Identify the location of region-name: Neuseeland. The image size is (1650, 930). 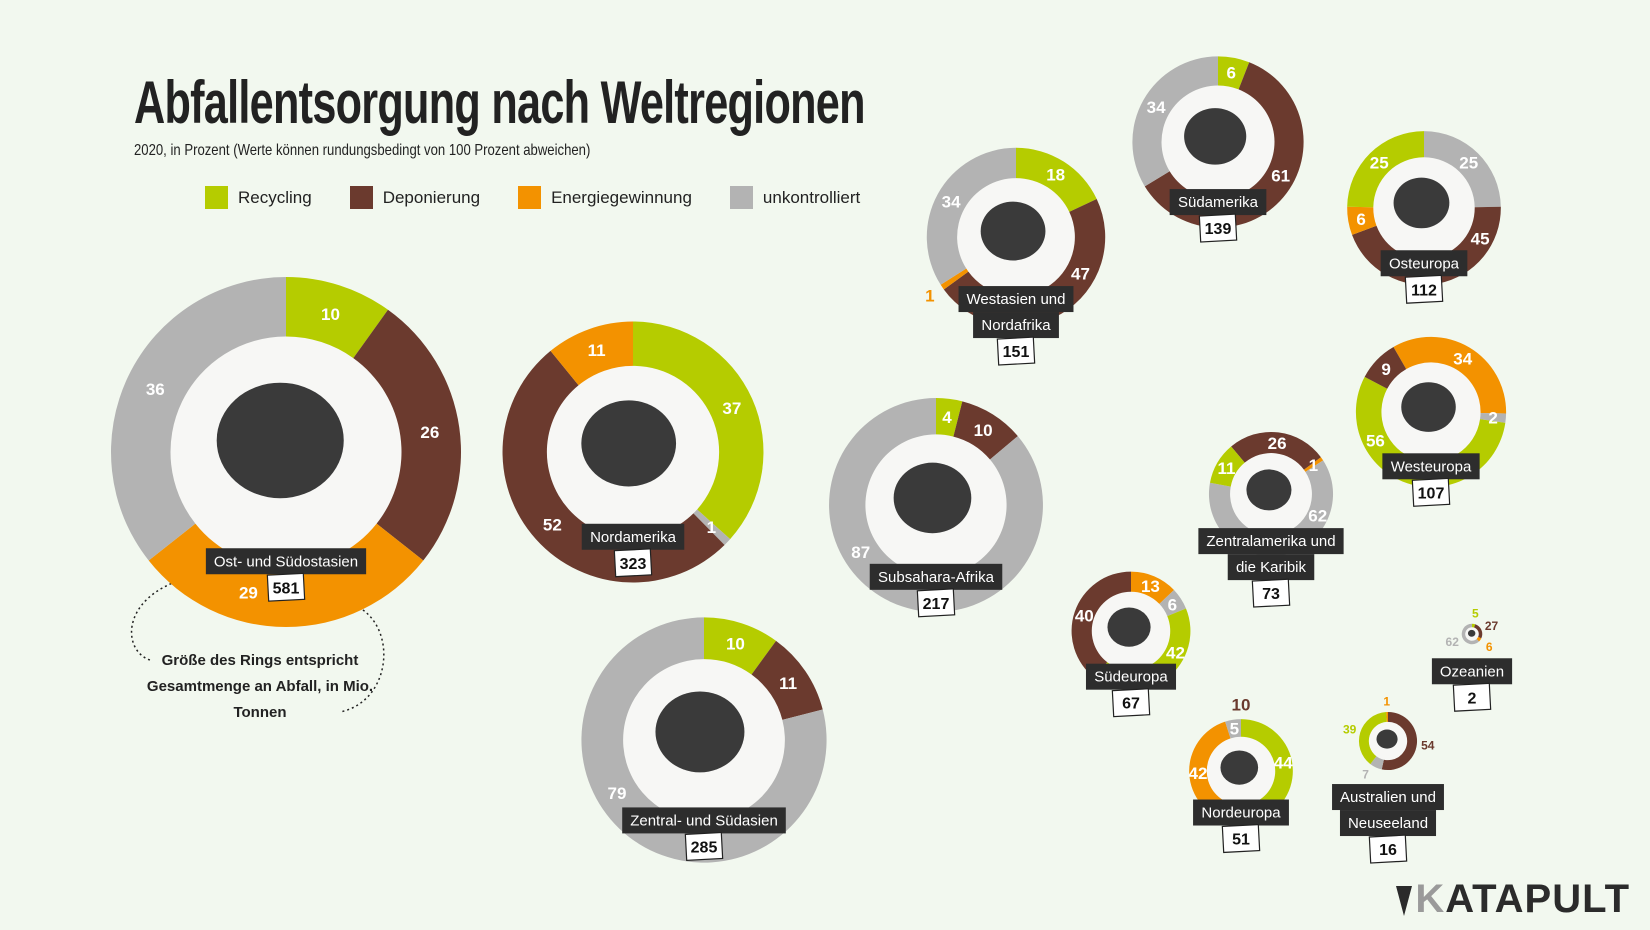
(1388, 823).